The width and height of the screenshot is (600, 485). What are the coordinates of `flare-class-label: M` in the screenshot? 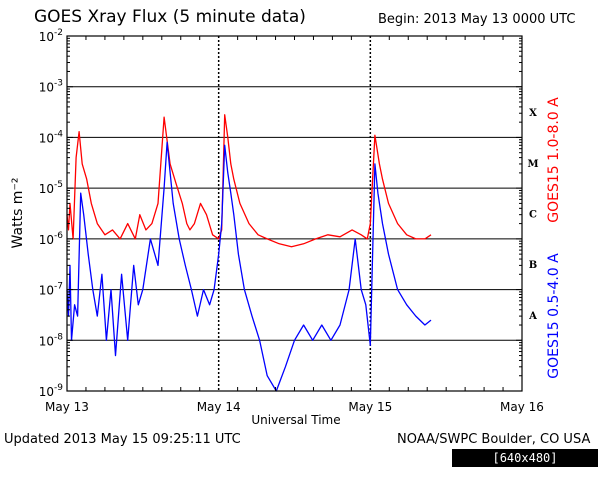 It's located at (532, 164).